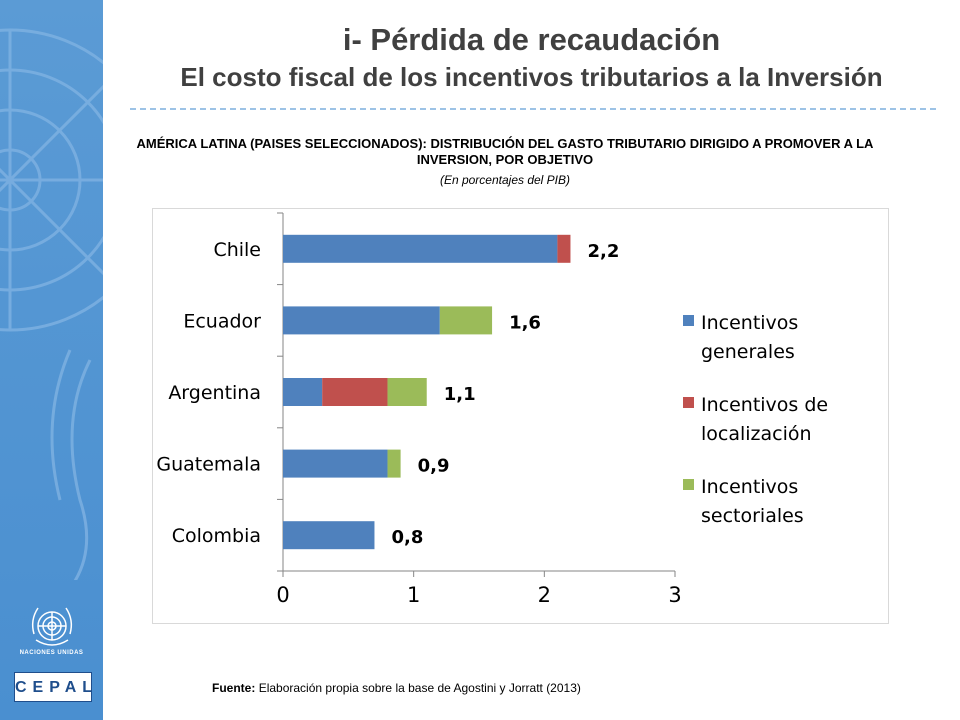 The width and height of the screenshot is (960, 720). Describe the element at coordinates (533, 109) in the screenshot. I see `title-divider` at that location.